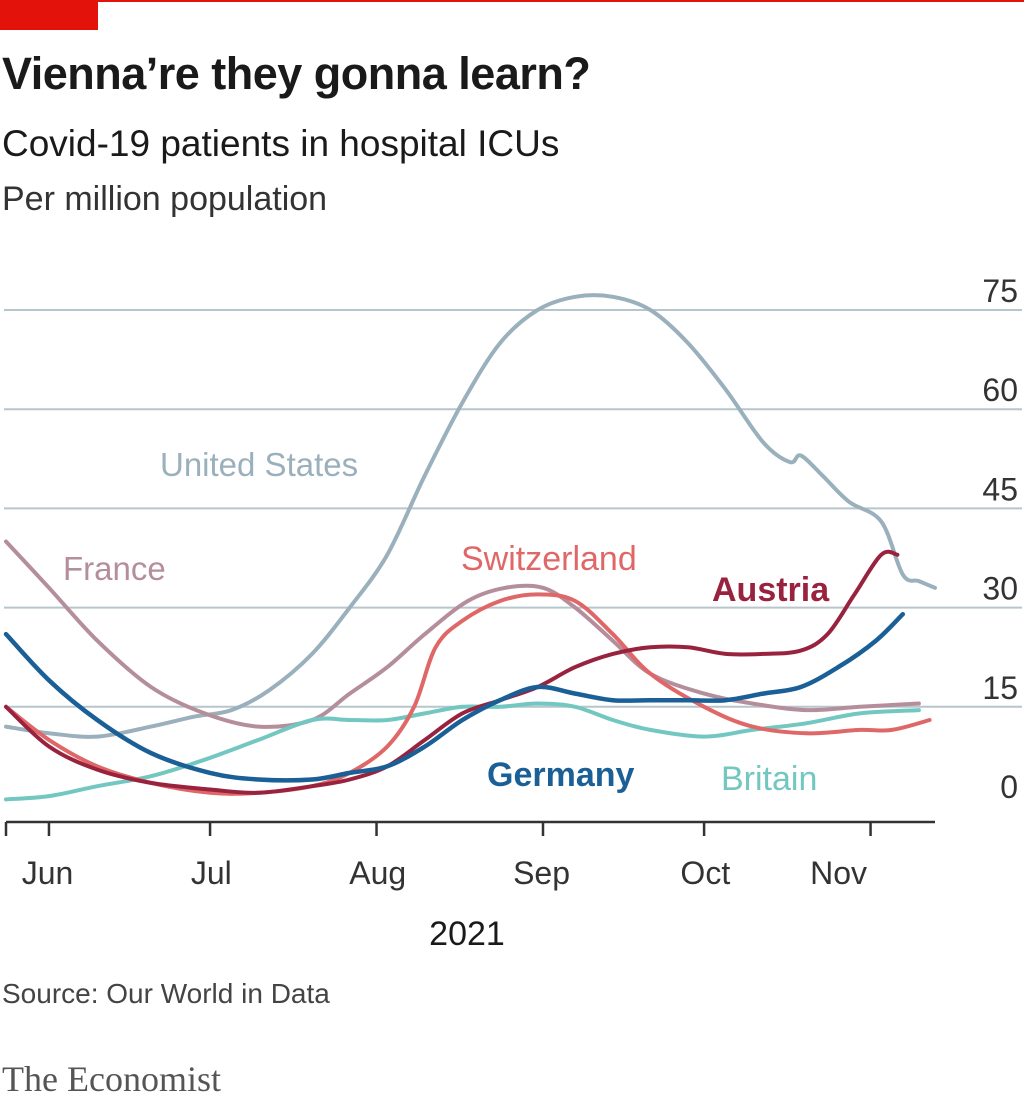  Describe the element at coordinates (769, 779) in the screenshot. I see `series-label-britain: Britain` at that location.